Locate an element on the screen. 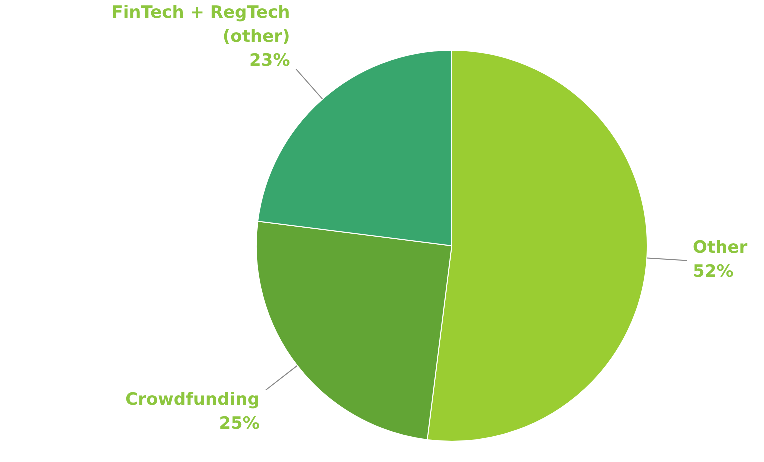  data-label: 52% is located at coordinates (713, 272).